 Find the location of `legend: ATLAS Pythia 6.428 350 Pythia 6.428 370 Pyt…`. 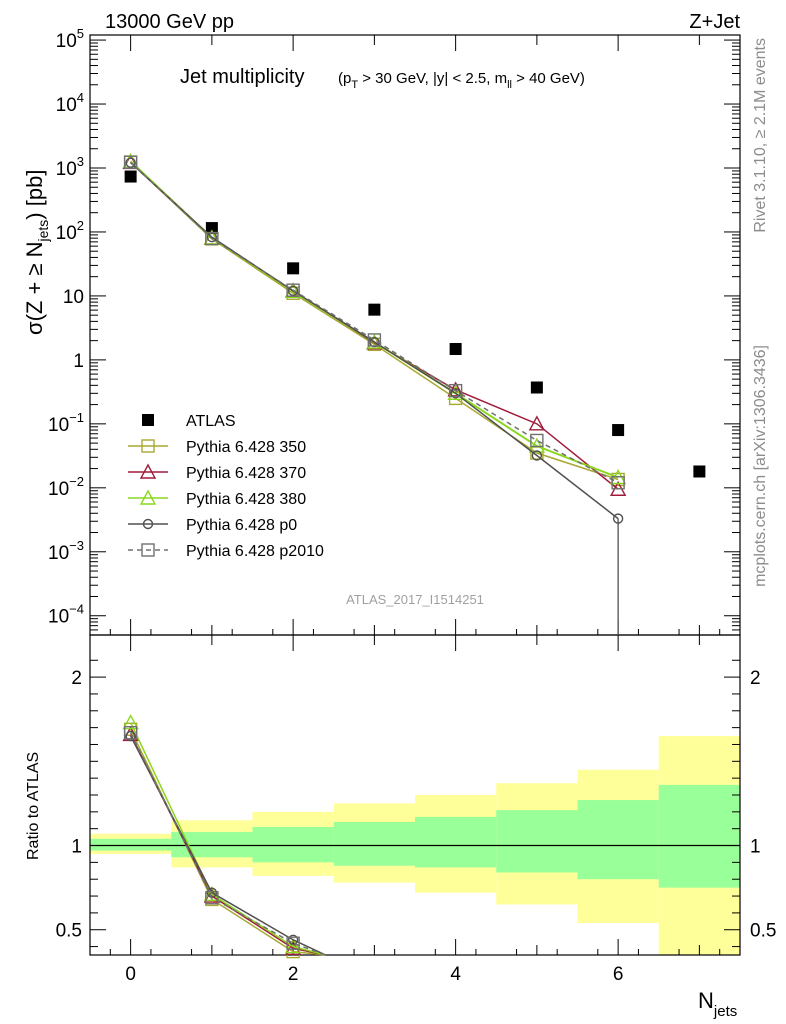

legend: ATLAS Pythia 6.428 350 Pythia 6.428 370 Pyt… is located at coordinates (226, 486).